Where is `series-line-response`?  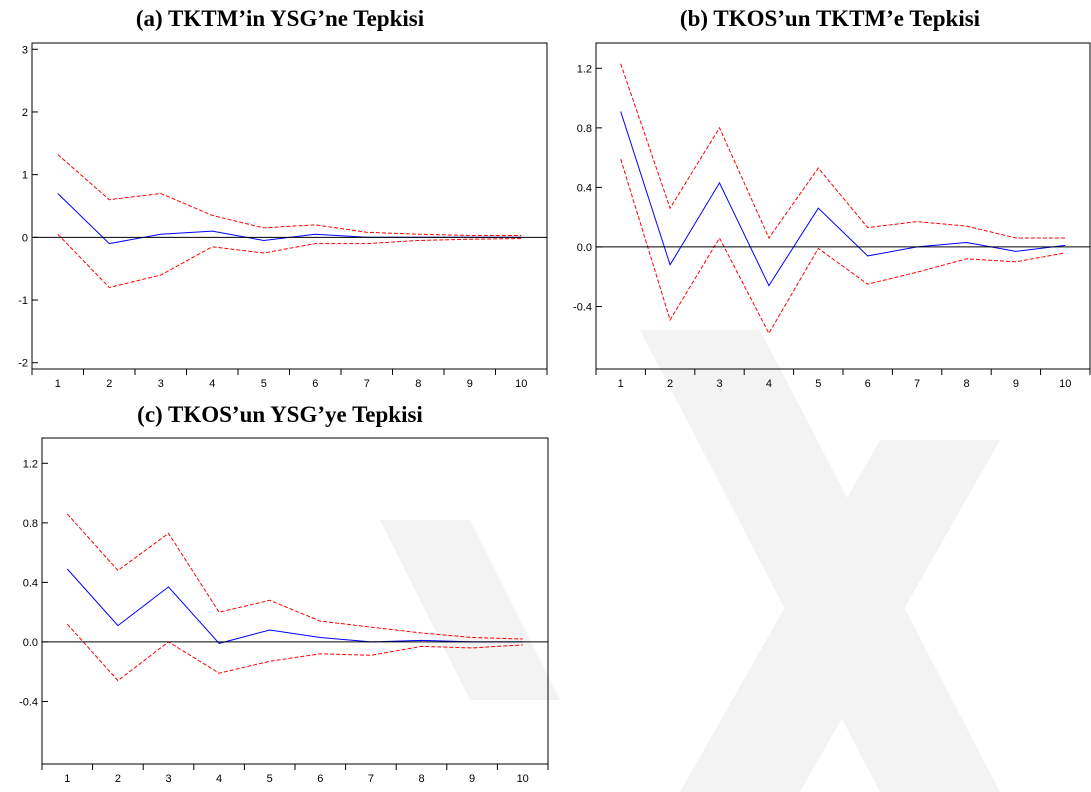 series-line-response is located at coordinates (294, 606).